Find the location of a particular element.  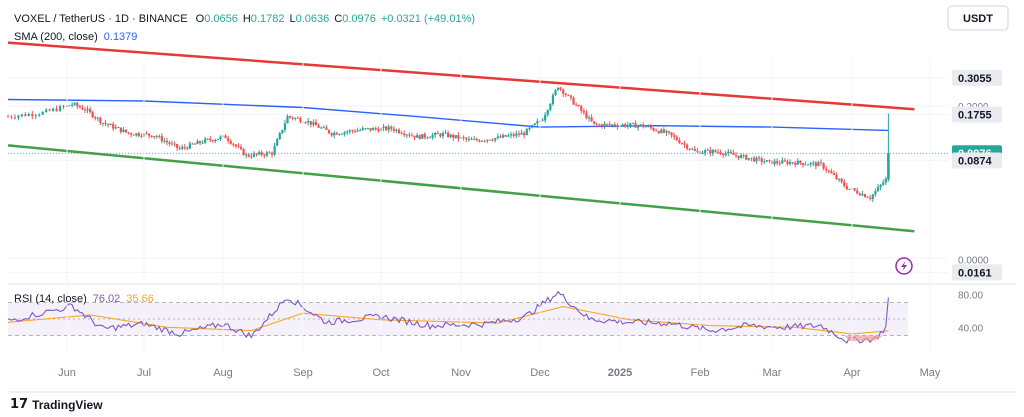

bolt-icon is located at coordinates (904, 266).